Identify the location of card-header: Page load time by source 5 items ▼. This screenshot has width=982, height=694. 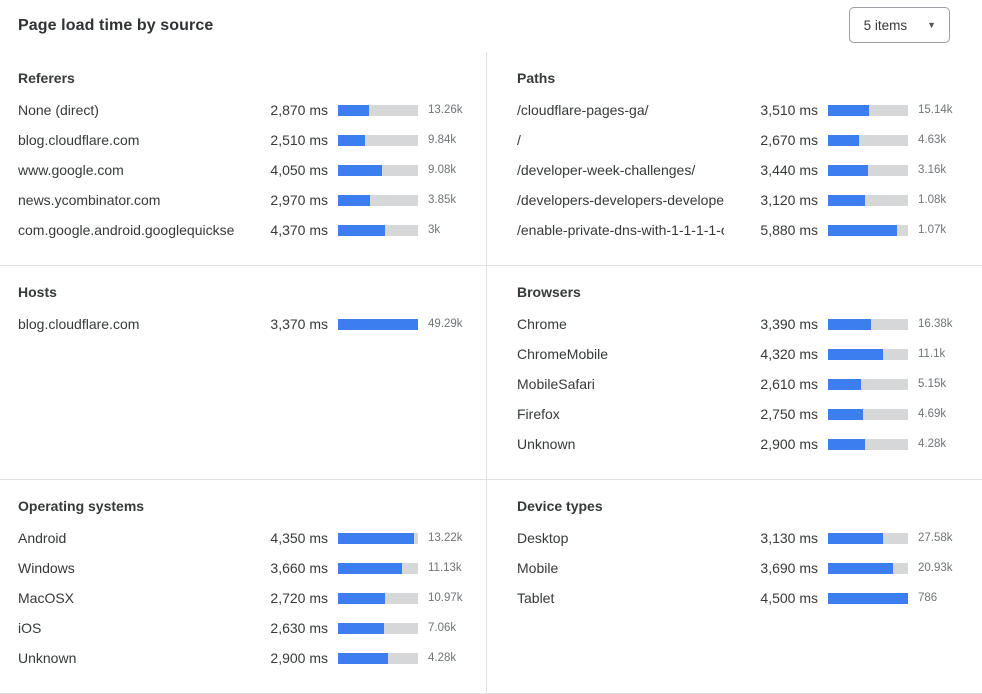
(491, 26).